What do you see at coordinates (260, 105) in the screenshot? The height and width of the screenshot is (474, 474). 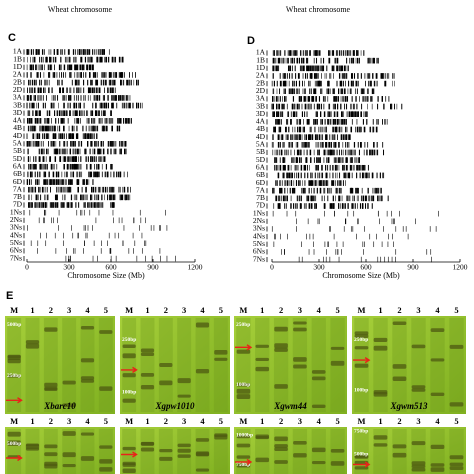 I see `chromosome-label: 3B` at bounding box center [260, 105].